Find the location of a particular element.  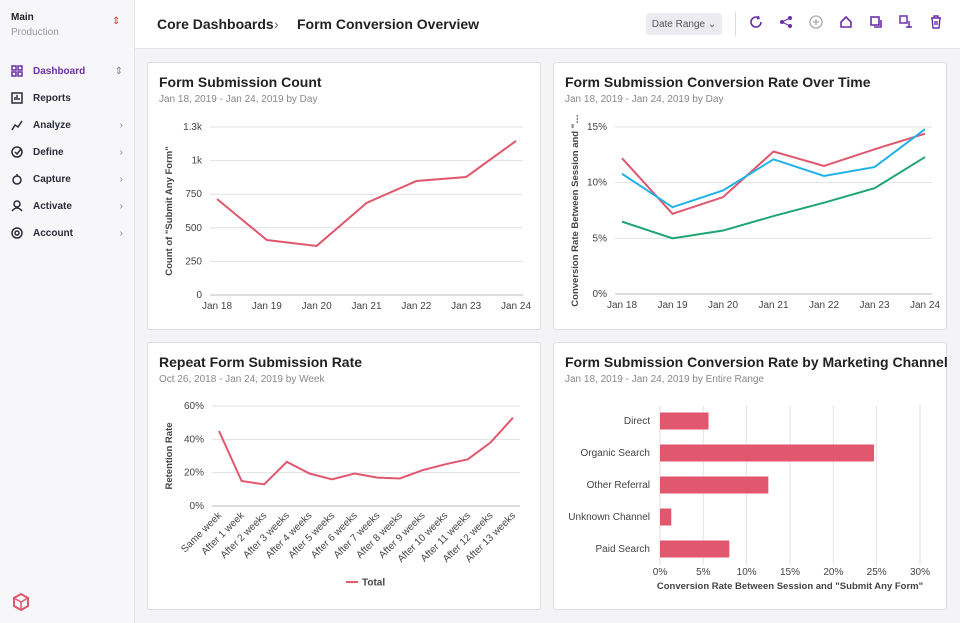

x-tick-label: 20% is located at coordinates (833, 572).